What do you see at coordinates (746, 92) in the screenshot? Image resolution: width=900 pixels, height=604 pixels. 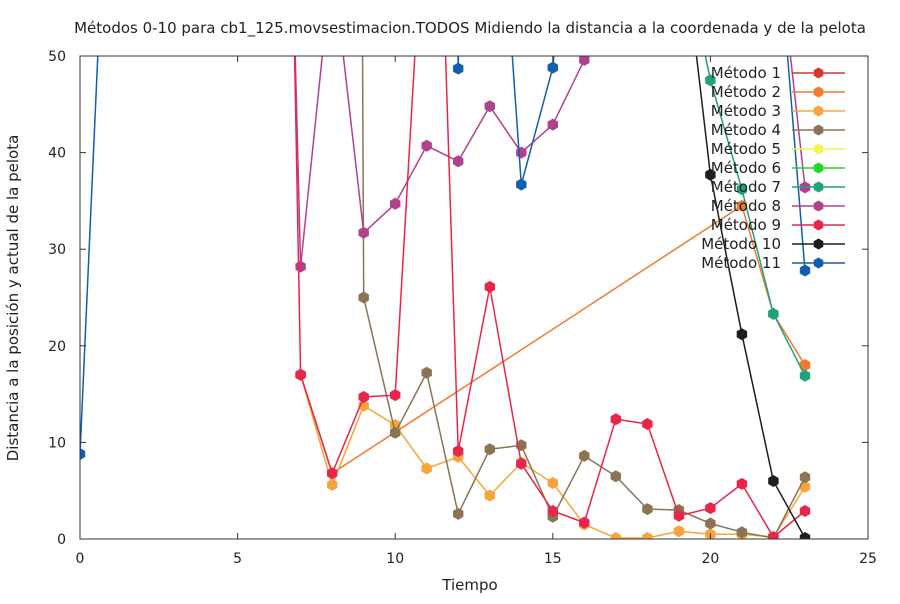 I see `legend-label: Método 2` at bounding box center [746, 92].